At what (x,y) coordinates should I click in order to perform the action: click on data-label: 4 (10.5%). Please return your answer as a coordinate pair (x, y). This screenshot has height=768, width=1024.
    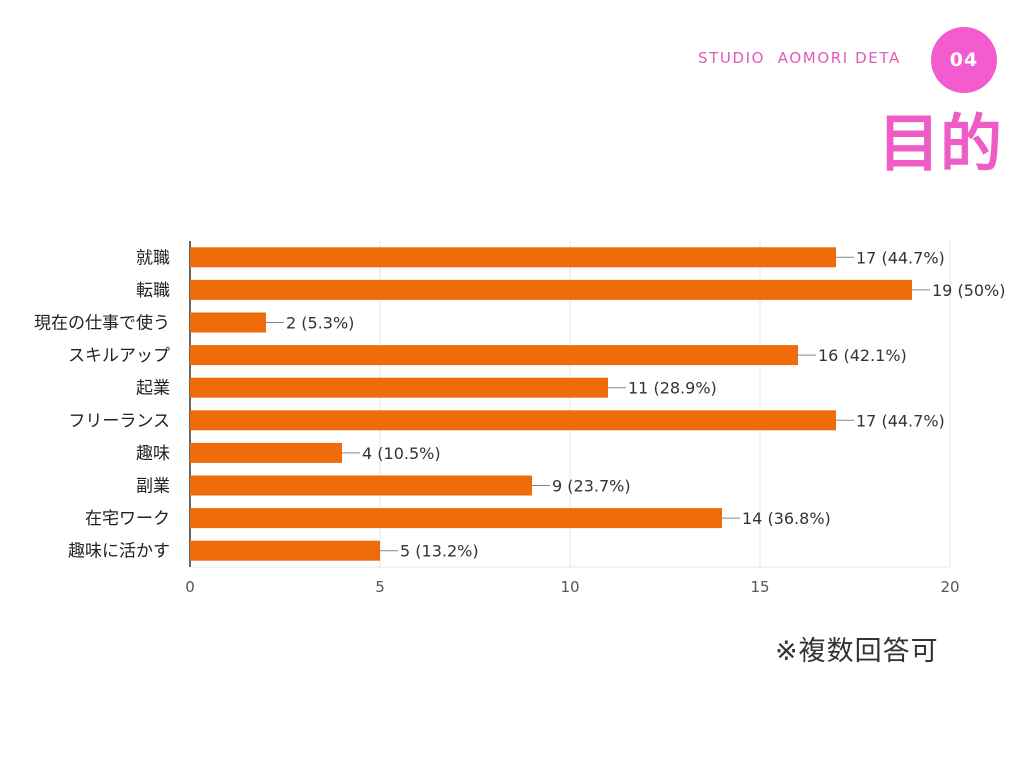
    Looking at the image, I should click on (401, 453).